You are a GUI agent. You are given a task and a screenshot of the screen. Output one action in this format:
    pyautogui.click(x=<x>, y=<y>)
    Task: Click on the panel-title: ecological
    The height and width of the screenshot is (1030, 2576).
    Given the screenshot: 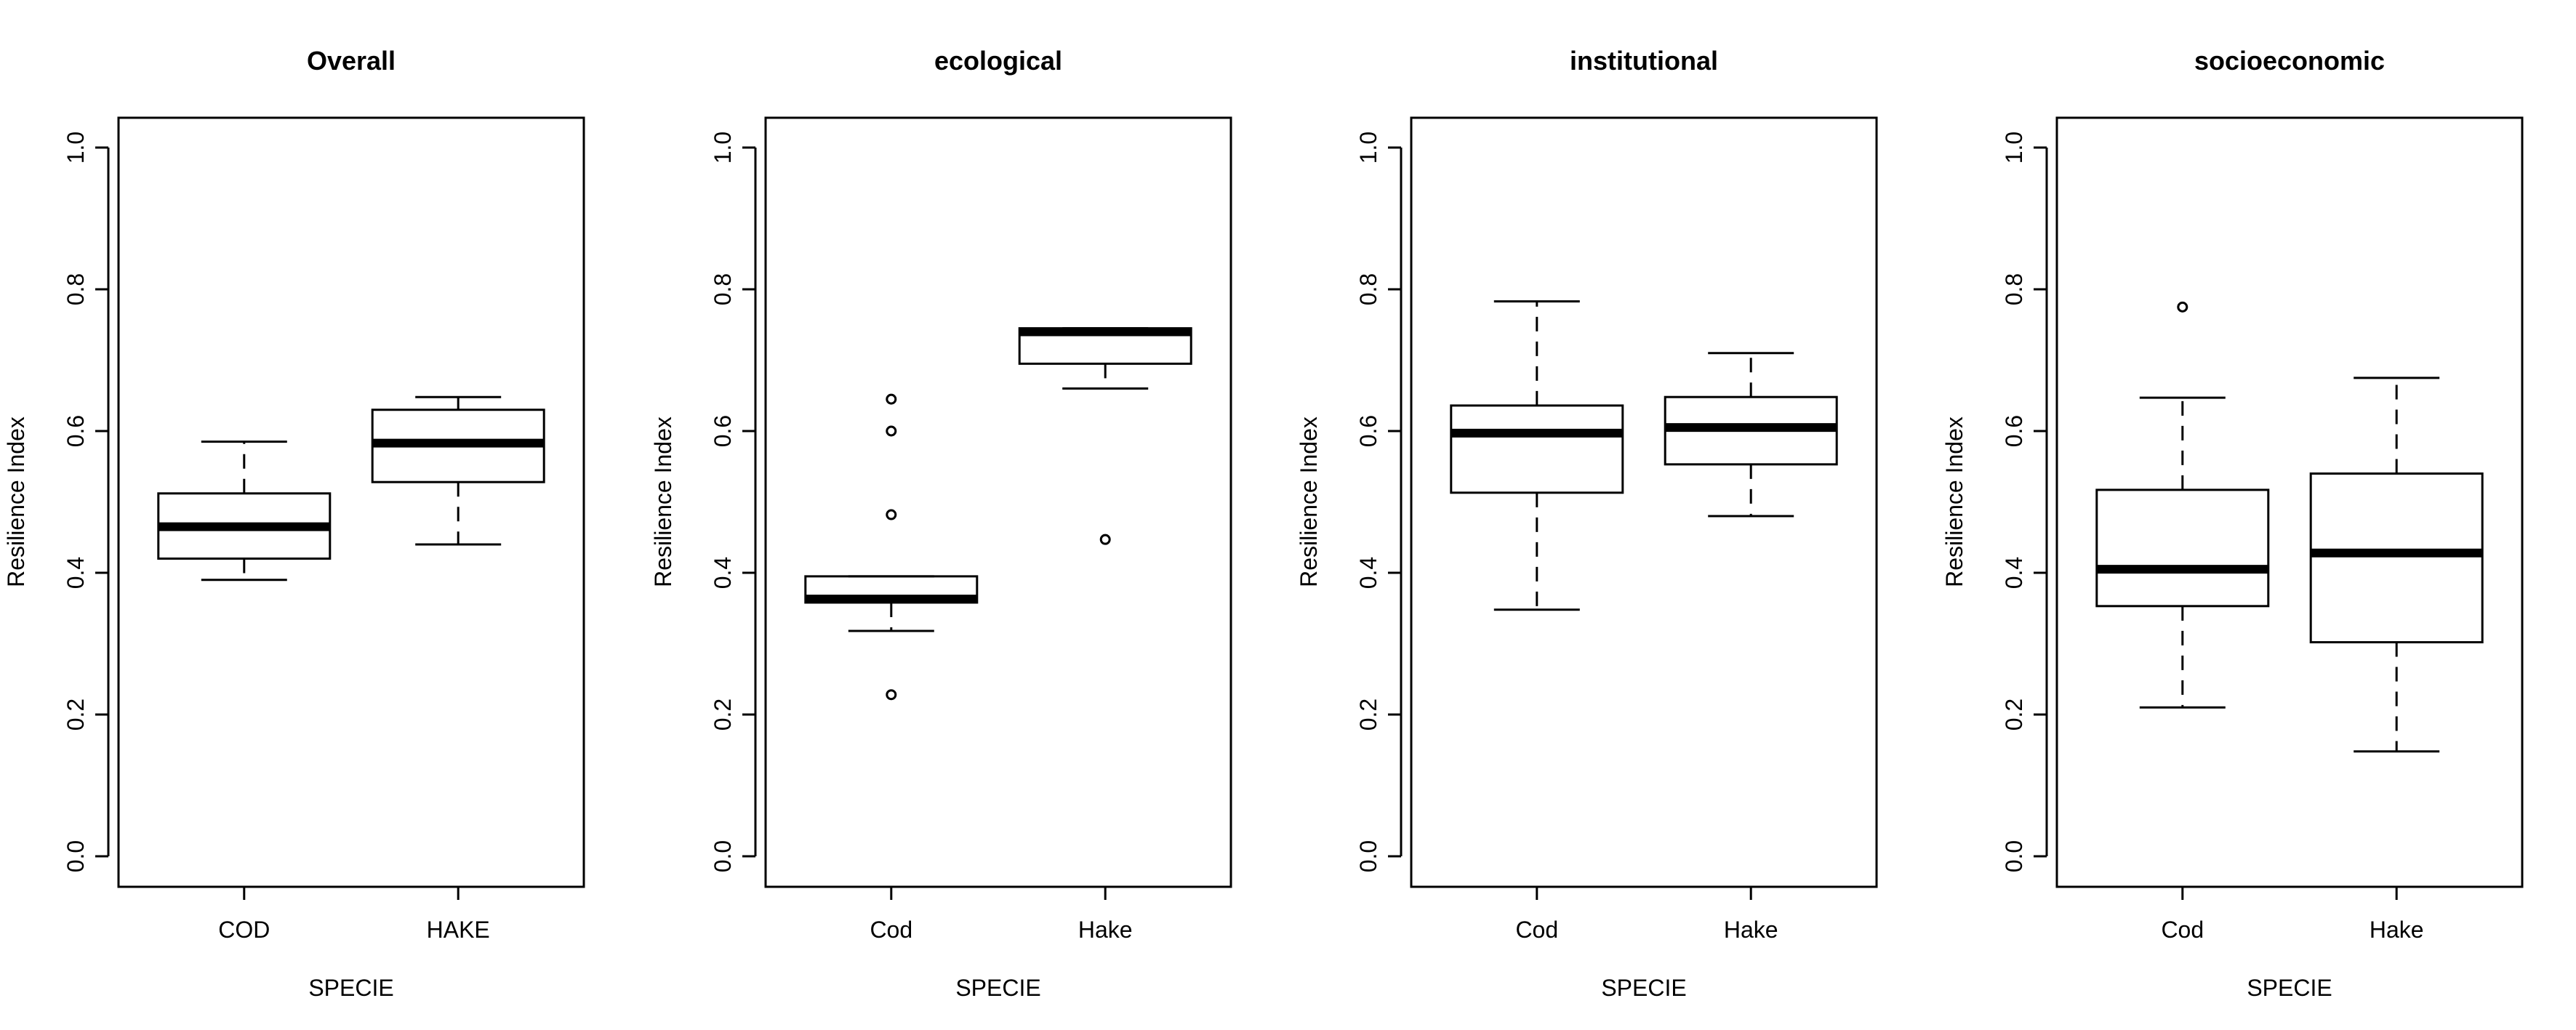 What is the action you would take?
    pyautogui.click(x=998, y=61)
    